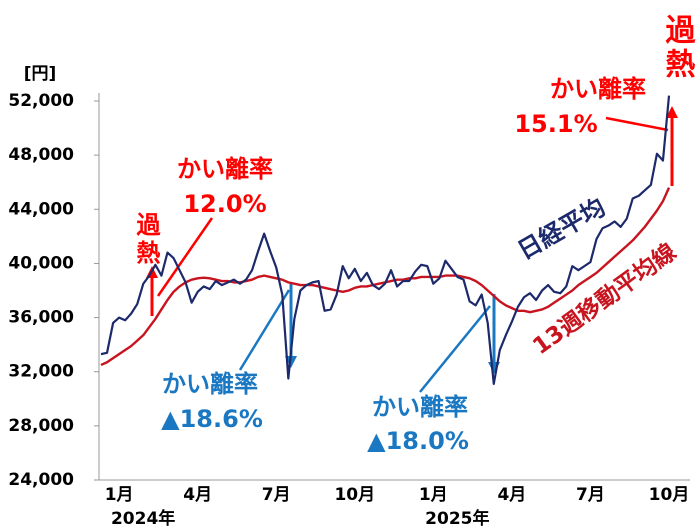 The width and height of the screenshot is (698, 530). What do you see at coordinates (41, 101) in the screenshot?
I see `y-tick-label: 52,000` at bounding box center [41, 101].